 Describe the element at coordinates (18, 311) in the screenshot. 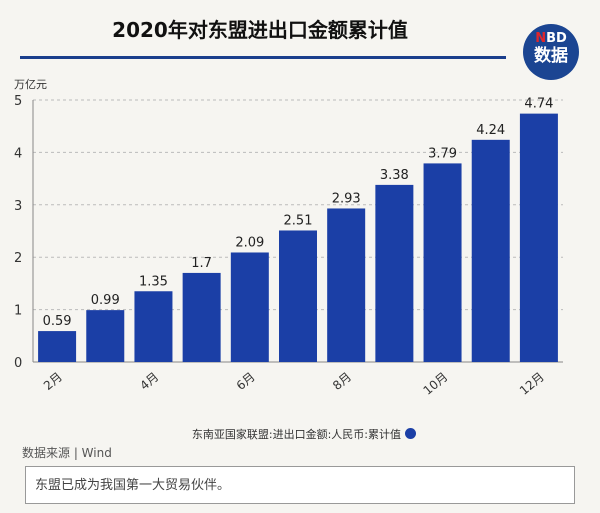

I see `y-tick-label: 1` at that location.